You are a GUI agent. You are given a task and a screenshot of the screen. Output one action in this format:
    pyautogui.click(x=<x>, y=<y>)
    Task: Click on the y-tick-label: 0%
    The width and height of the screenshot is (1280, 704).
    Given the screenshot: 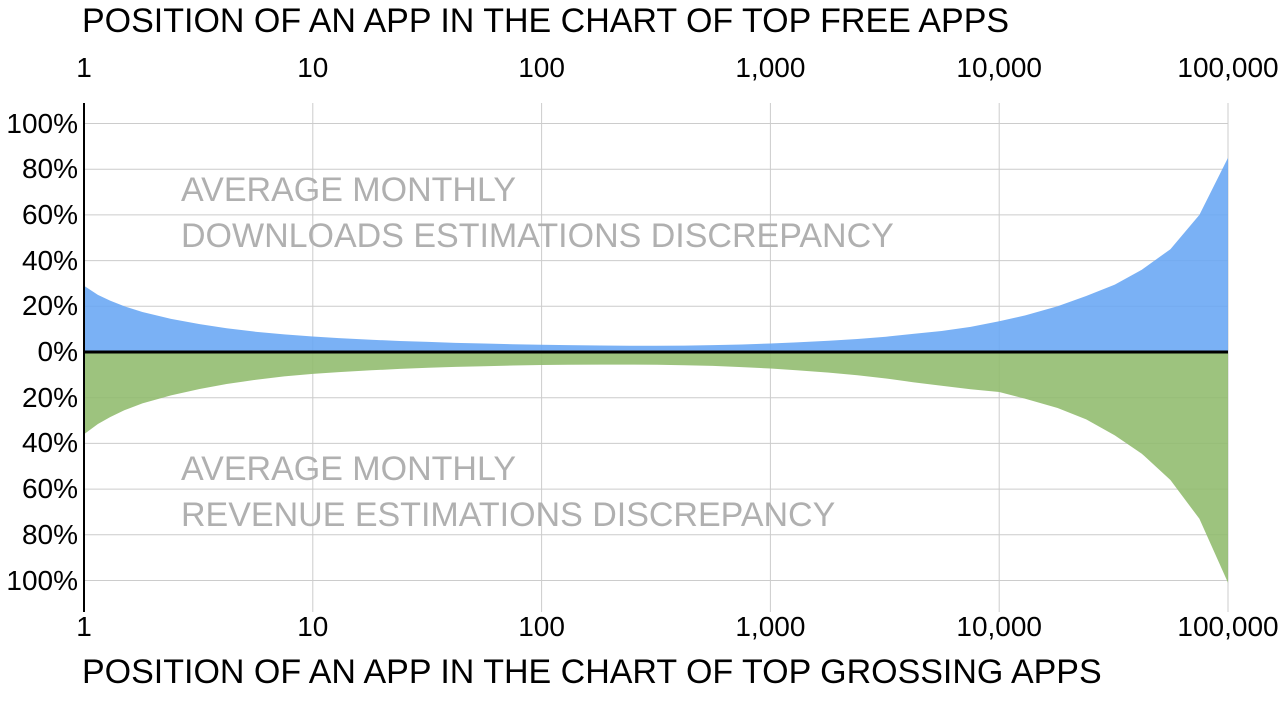 What is the action you would take?
    pyautogui.click(x=57, y=351)
    